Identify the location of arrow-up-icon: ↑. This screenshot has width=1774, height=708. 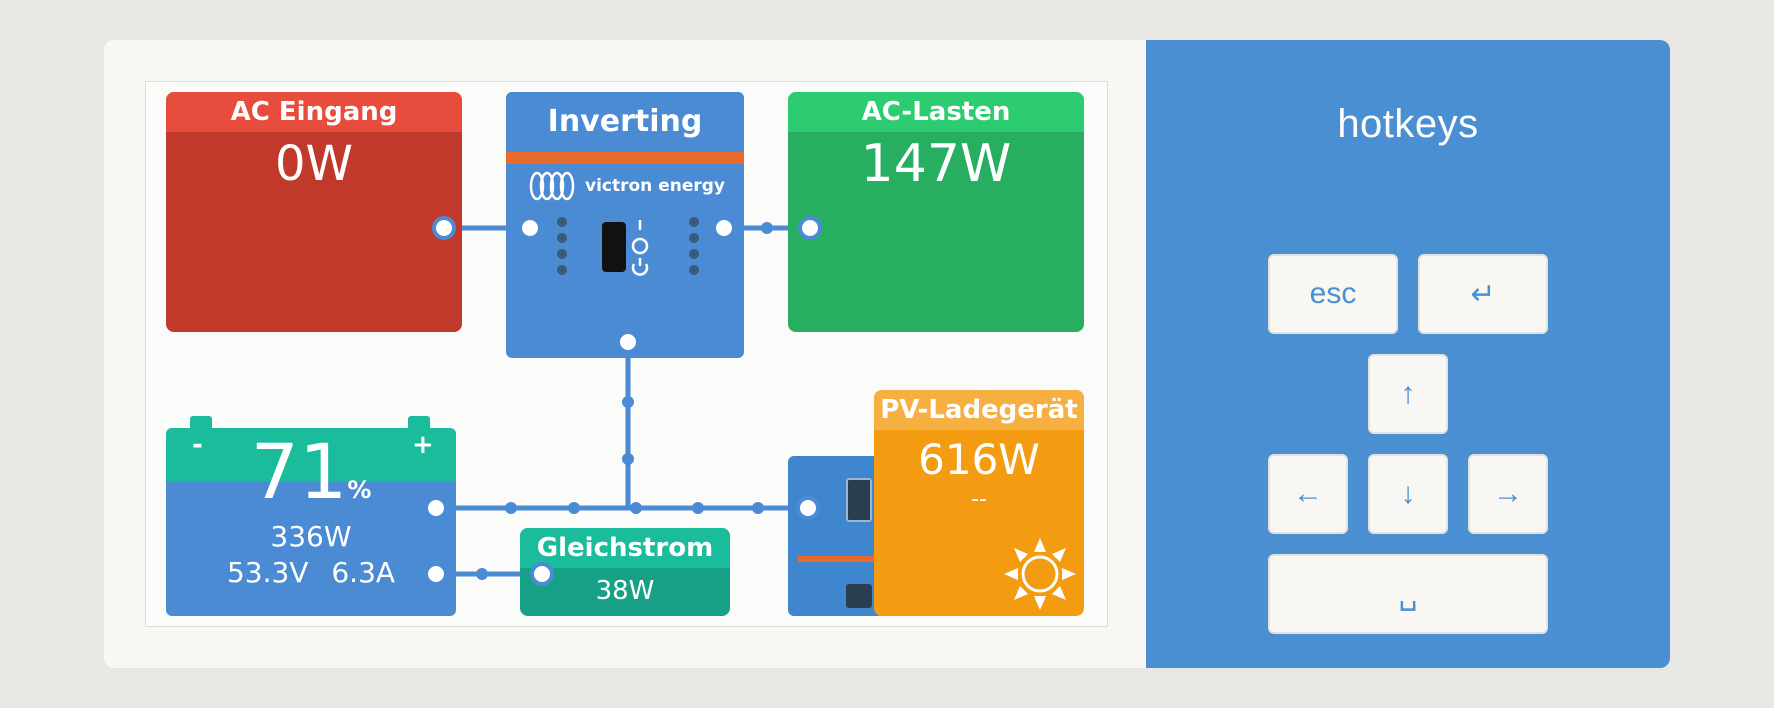
(1408, 393).